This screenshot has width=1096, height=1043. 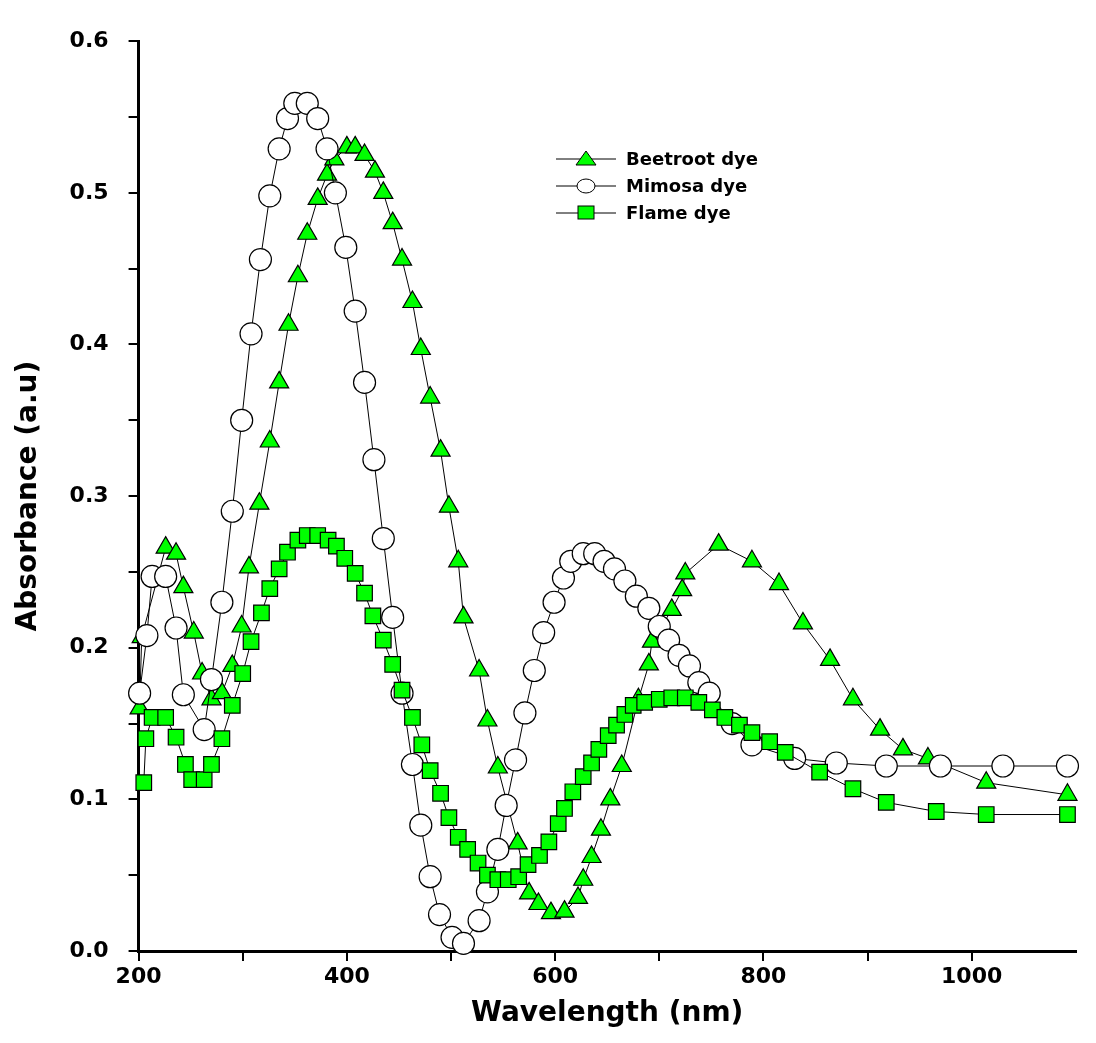 I want to click on x-axis-title: Wavelength (nm), so click(x=607, y=1012).